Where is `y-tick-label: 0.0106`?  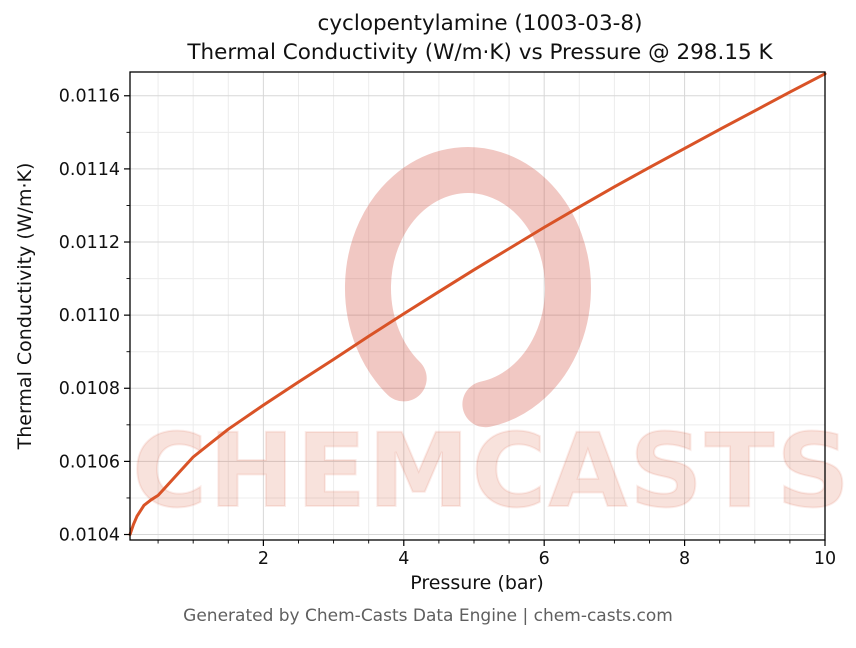 y-tick-label: 0.0106 is located at coordinates (89, 462).